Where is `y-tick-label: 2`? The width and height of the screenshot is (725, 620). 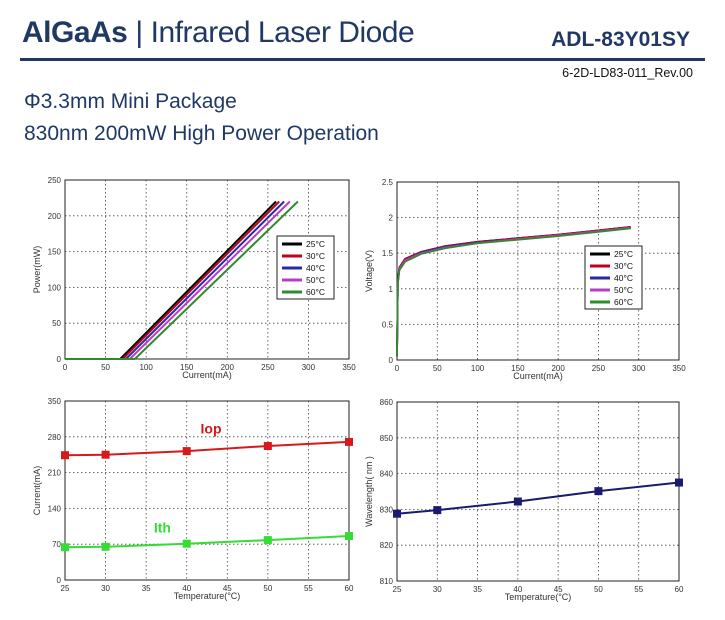 y-tick-label: 2 is located at coordinates (391, 218).